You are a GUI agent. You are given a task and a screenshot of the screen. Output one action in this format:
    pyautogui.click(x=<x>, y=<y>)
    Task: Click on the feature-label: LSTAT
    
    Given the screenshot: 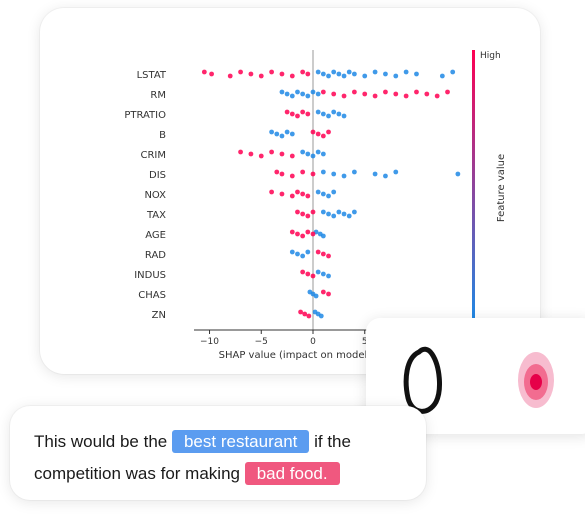 What is the action you would take?
    pyautogui.click(x=152, y=75)
    